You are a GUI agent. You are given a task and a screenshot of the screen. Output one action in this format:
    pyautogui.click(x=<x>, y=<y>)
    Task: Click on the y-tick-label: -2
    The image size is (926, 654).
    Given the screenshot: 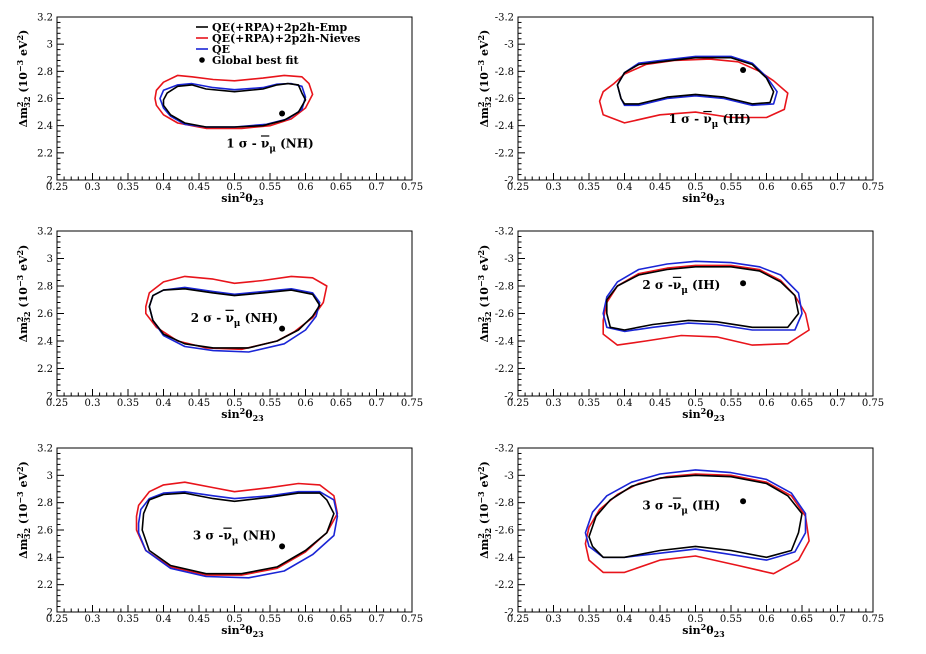 What is the action you would take?
    pyautogui.click(x=509, y=613)
    